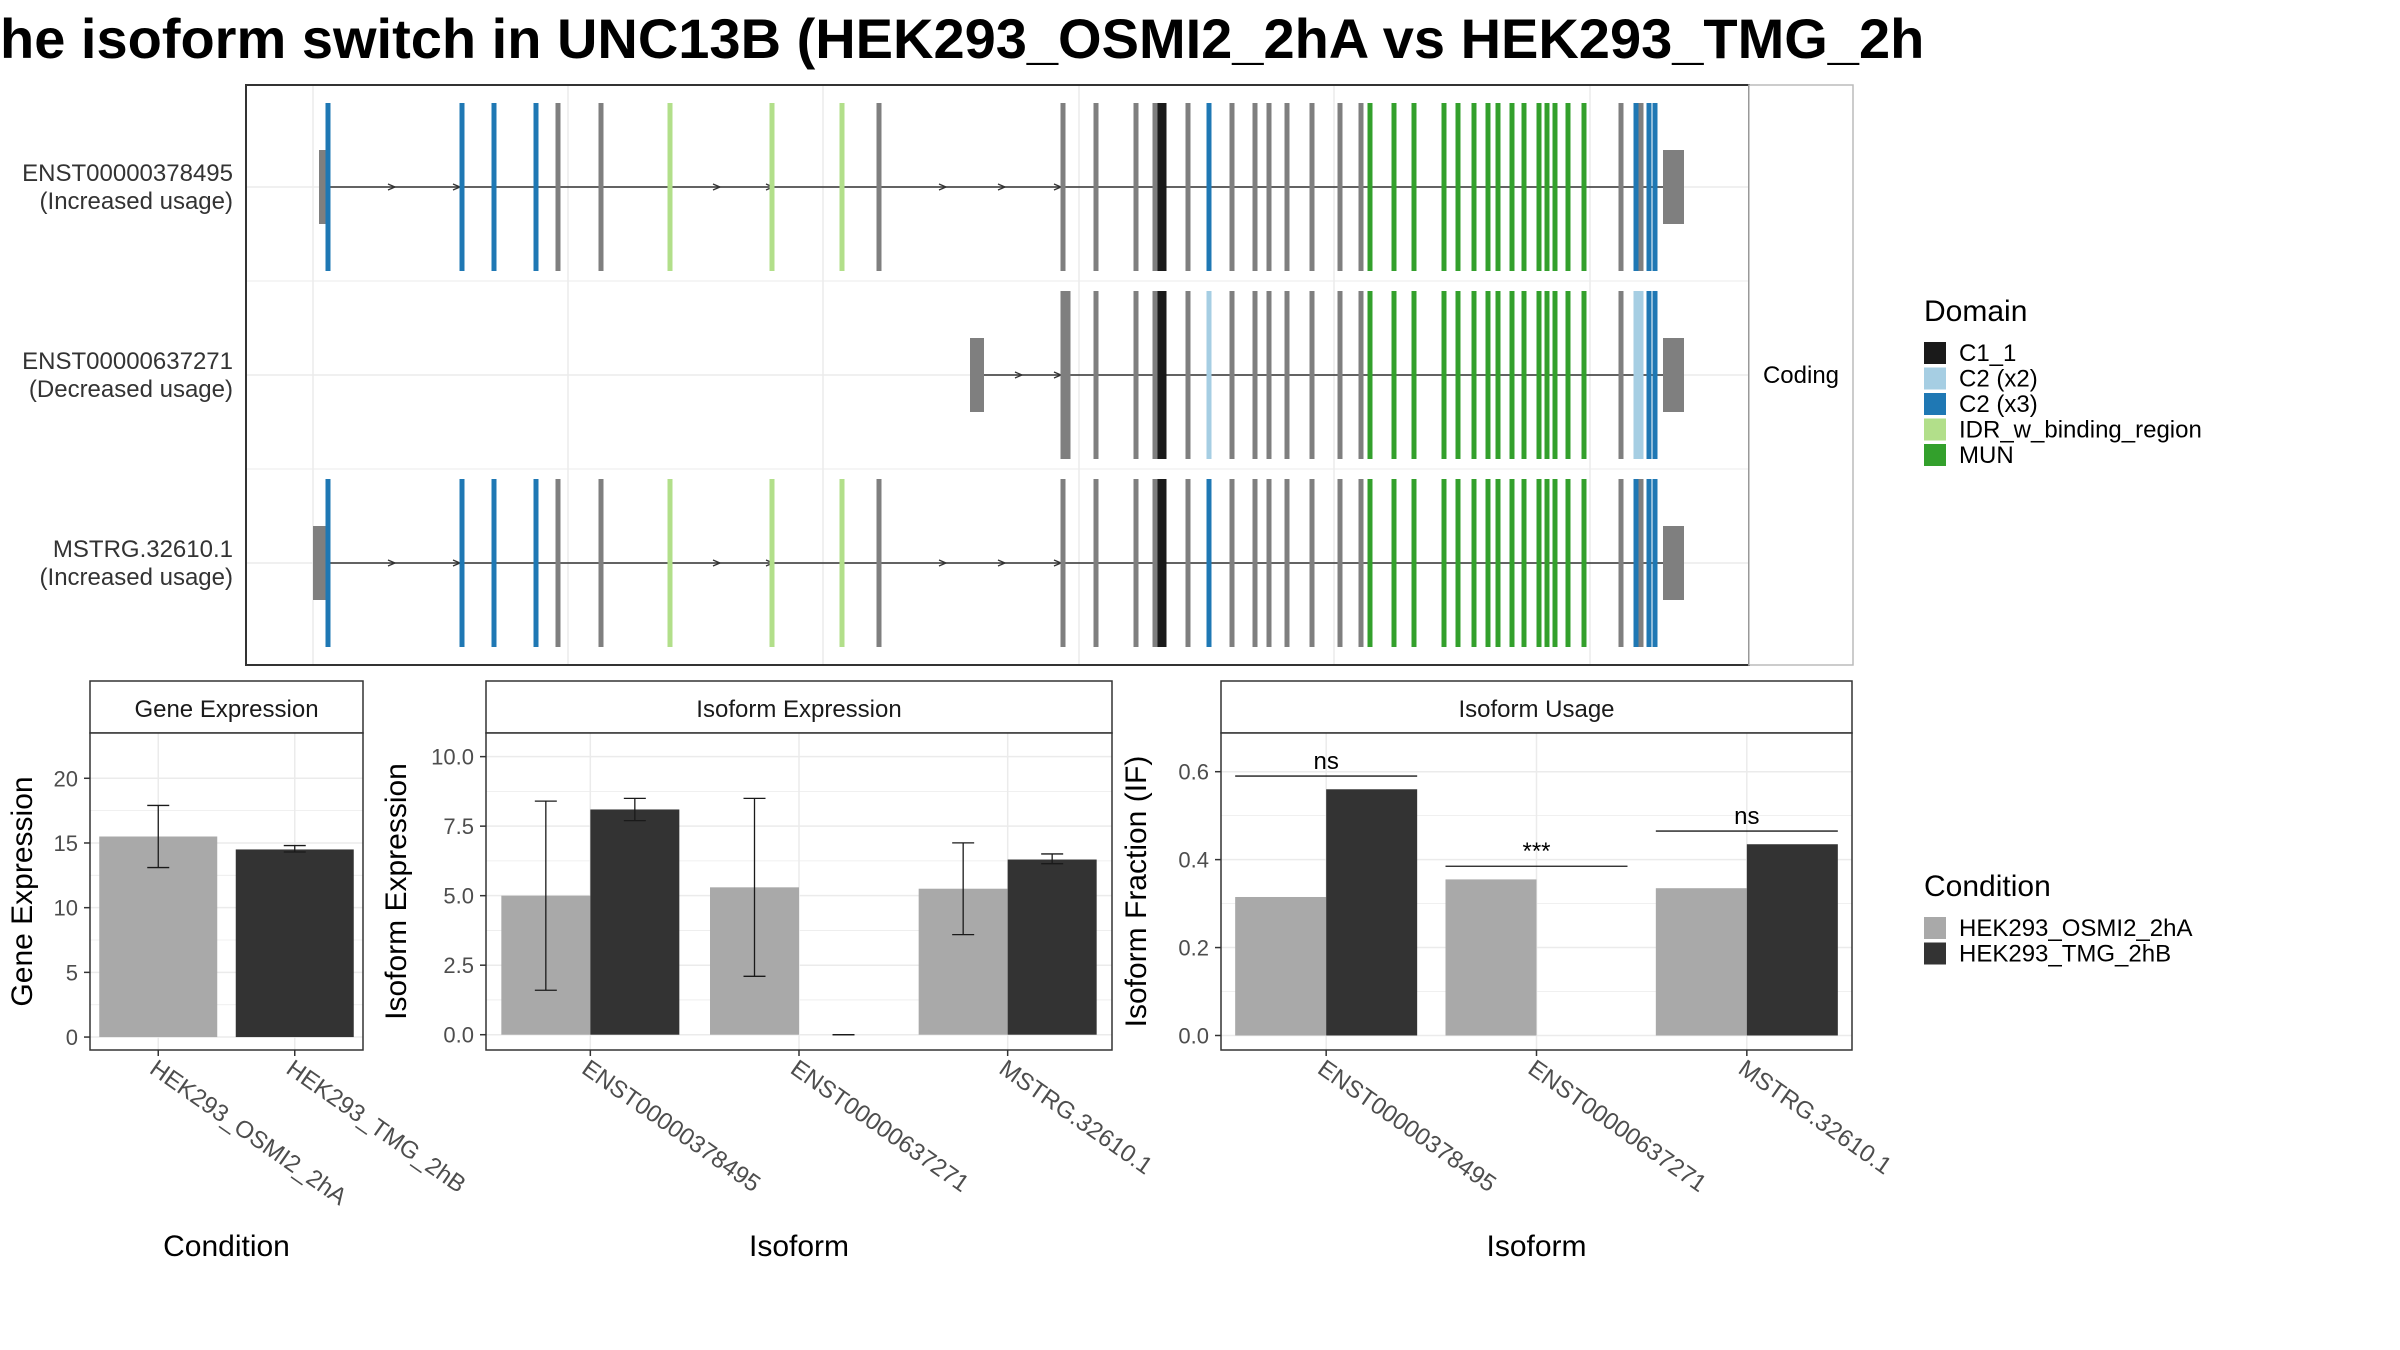  Describe the element at coordinates (1536, 851) in the screenshot. I see `significance-label: ***` at that location.